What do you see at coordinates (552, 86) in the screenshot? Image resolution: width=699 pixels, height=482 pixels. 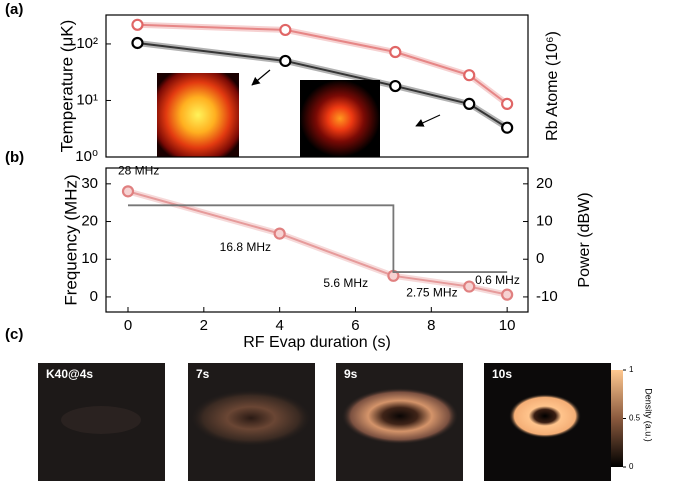 I see `y2-axis-label: Rb Atome (10⁶)` at bounding box center [552, 86].